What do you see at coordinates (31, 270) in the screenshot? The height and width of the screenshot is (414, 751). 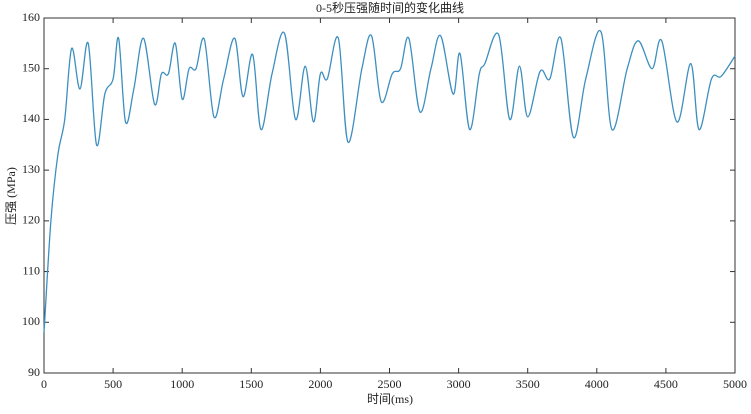 I see `y-tick-label: 110` at bounding box center [31, 270].